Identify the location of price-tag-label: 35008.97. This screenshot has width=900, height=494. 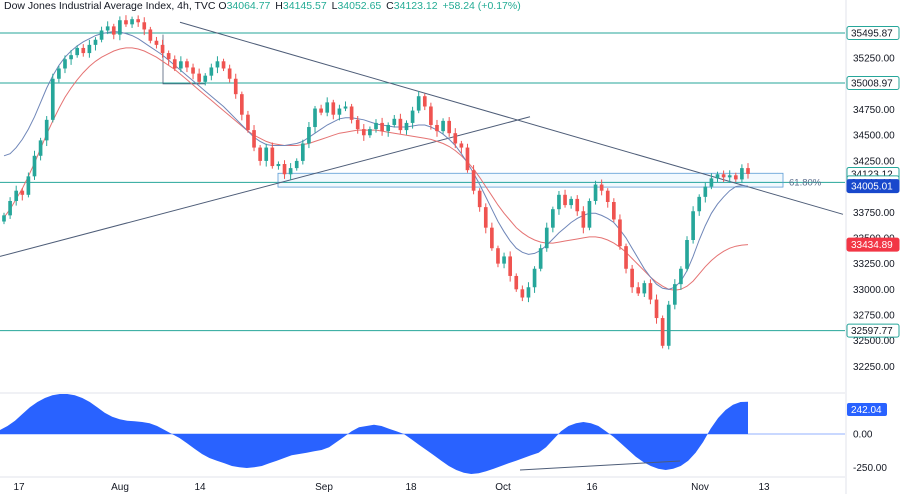
(872, 83).